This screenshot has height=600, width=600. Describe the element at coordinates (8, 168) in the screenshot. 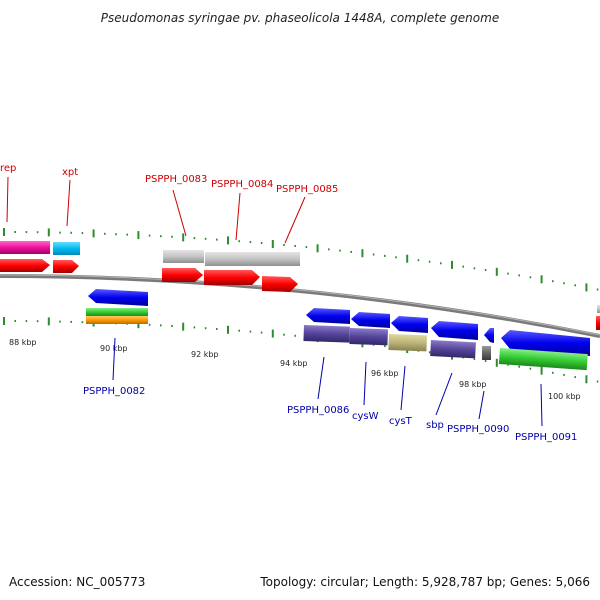

I see `forward-label-rep: rep` at that location.